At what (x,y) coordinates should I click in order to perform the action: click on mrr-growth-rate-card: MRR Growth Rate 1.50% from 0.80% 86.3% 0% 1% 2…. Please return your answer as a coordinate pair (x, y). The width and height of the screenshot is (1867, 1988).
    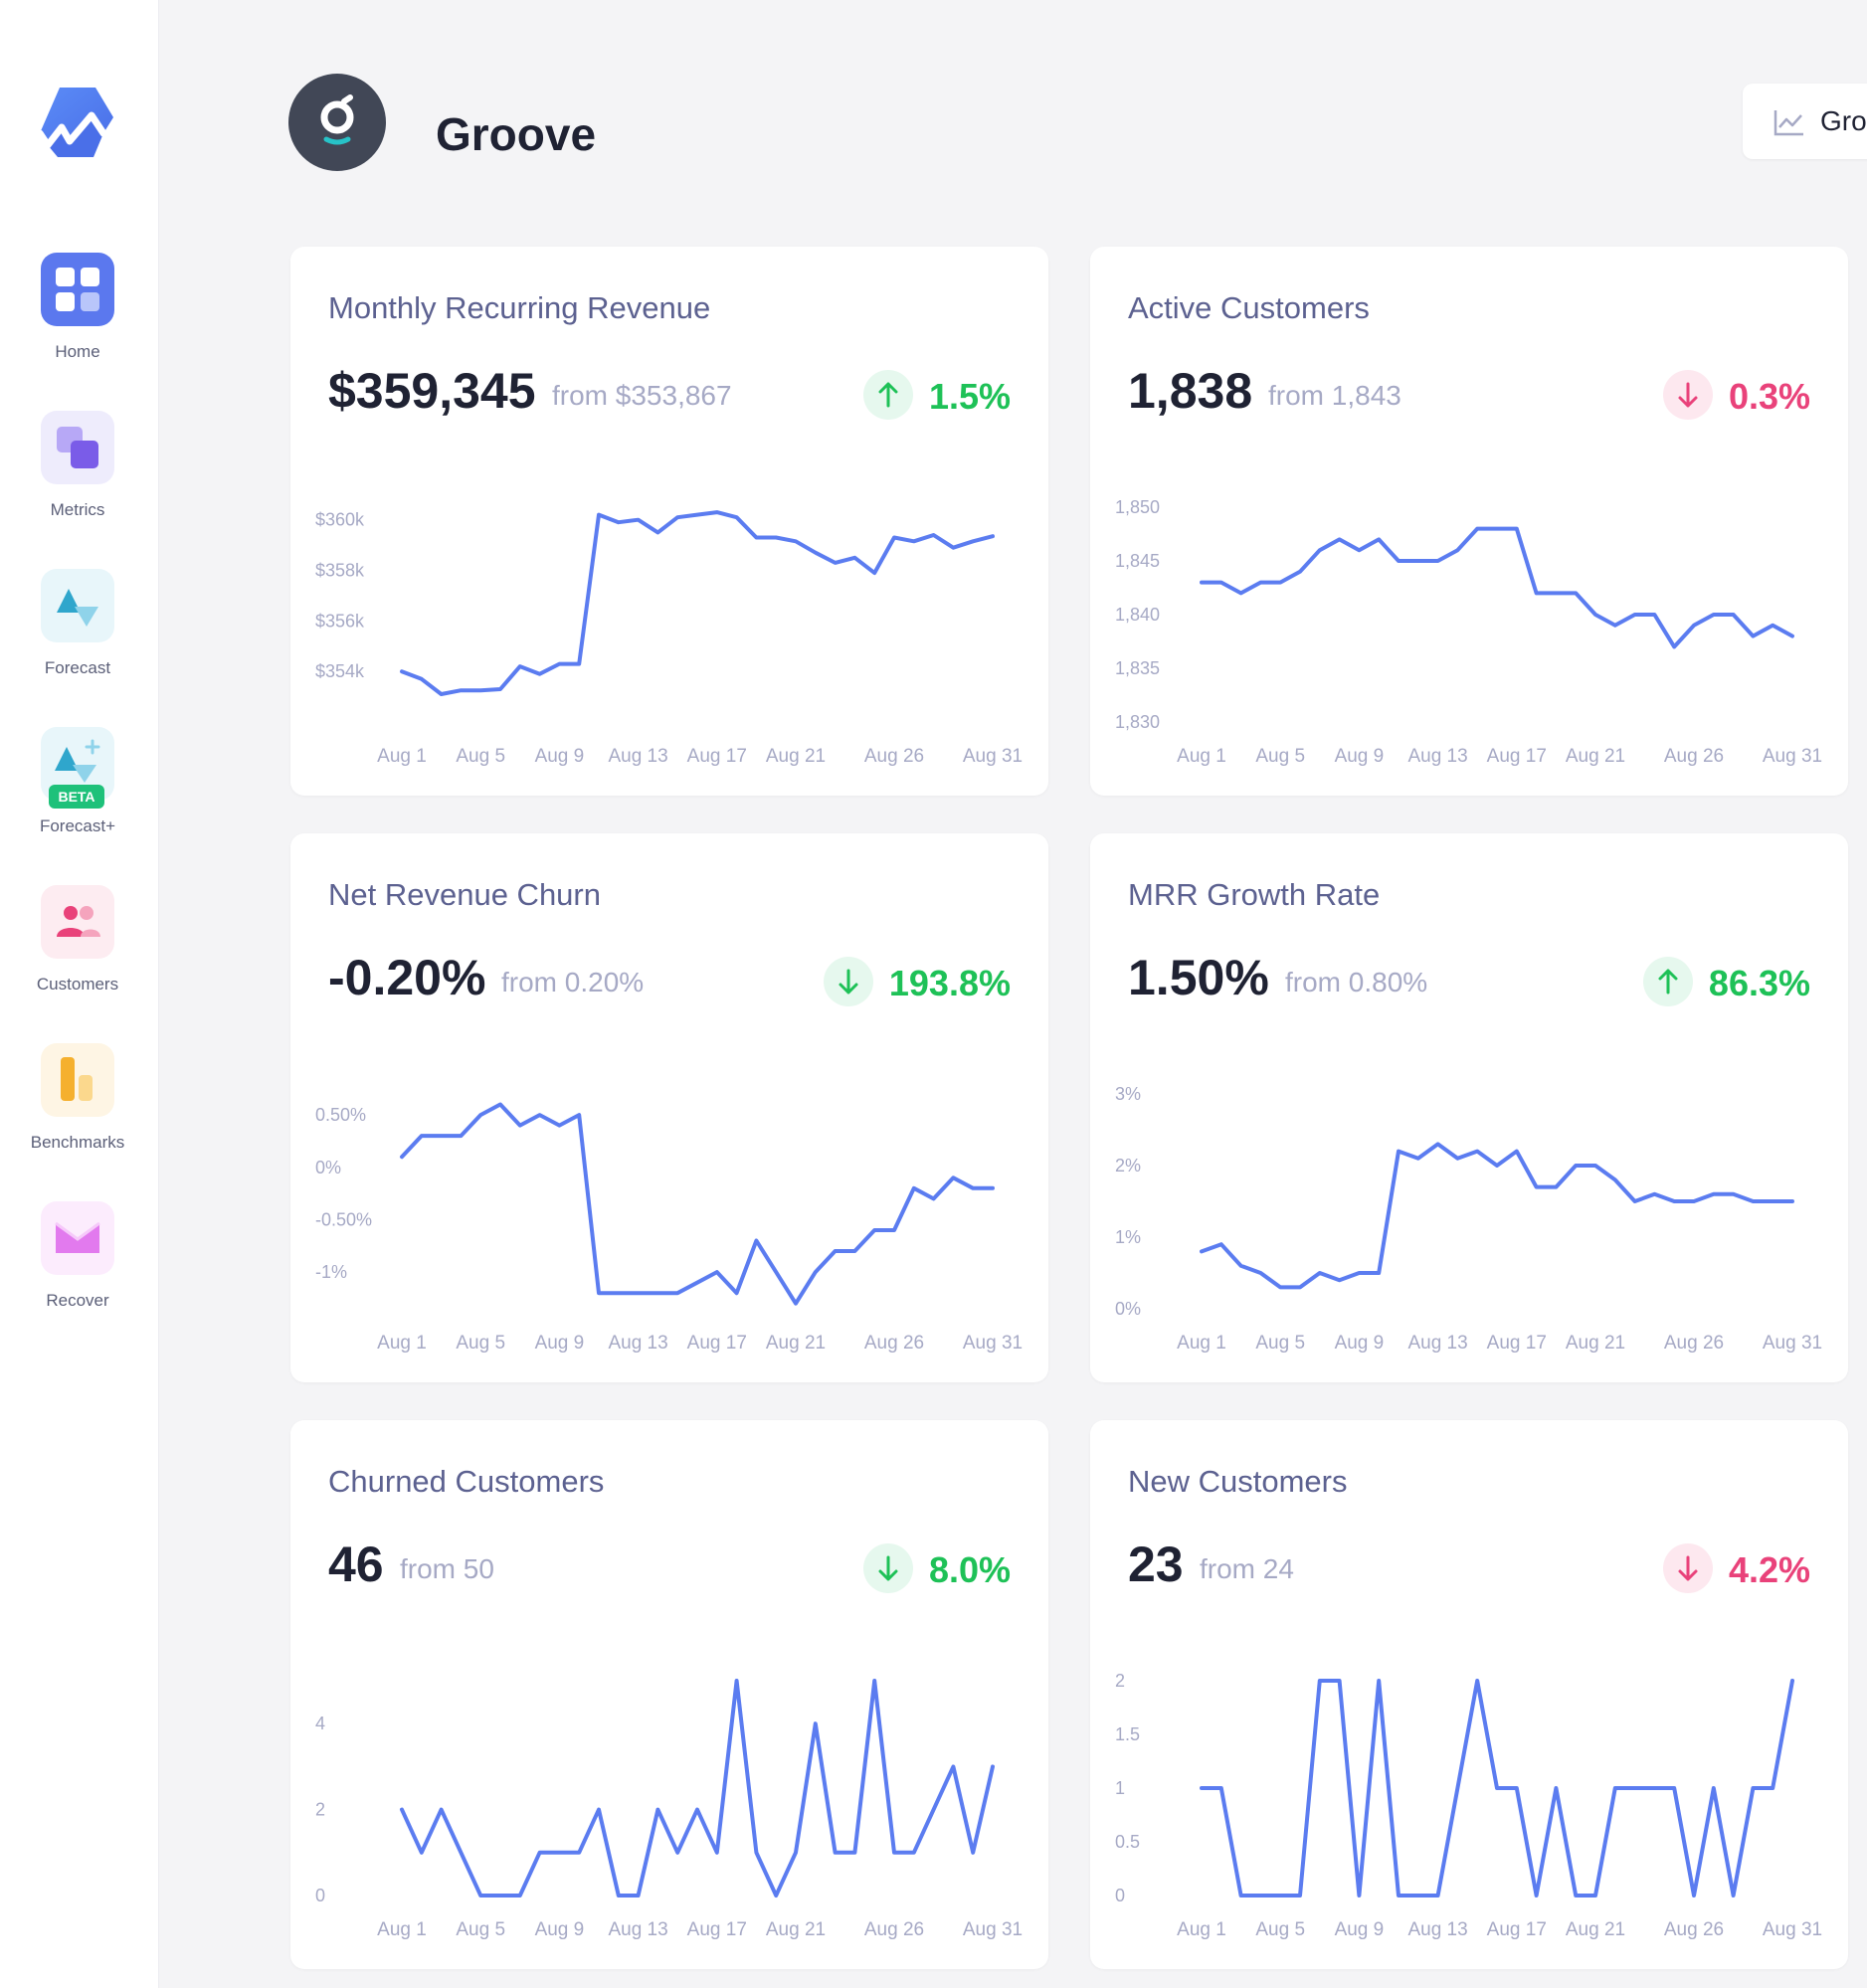
    Looking at the image, I should click on (1469, 1107).